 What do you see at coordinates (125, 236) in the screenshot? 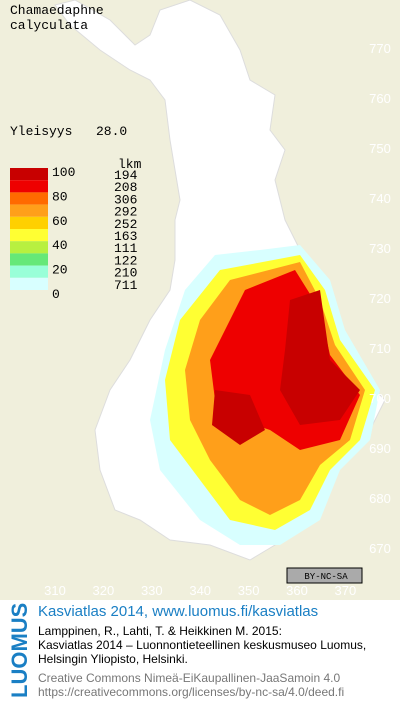
I see `legend-count: 163` at bounding box center [125, 236].